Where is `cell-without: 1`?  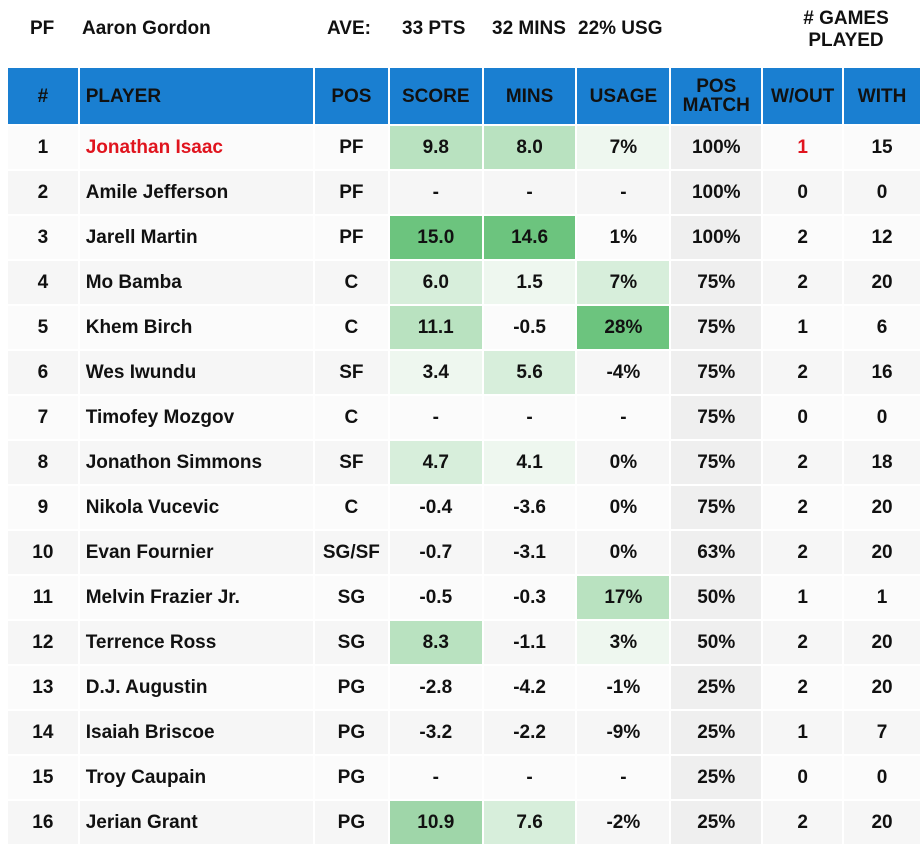 cell-without: 1 is located at coordinates (803, 327).